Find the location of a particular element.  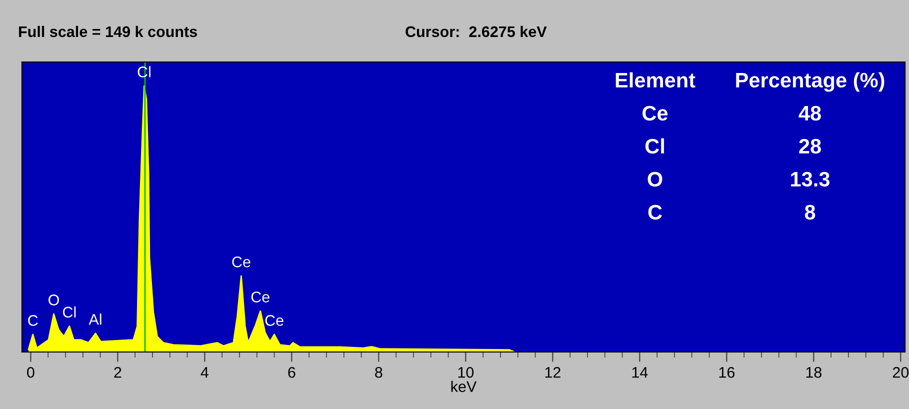

x-axis-title: keV is located at coordinates (464, 386).